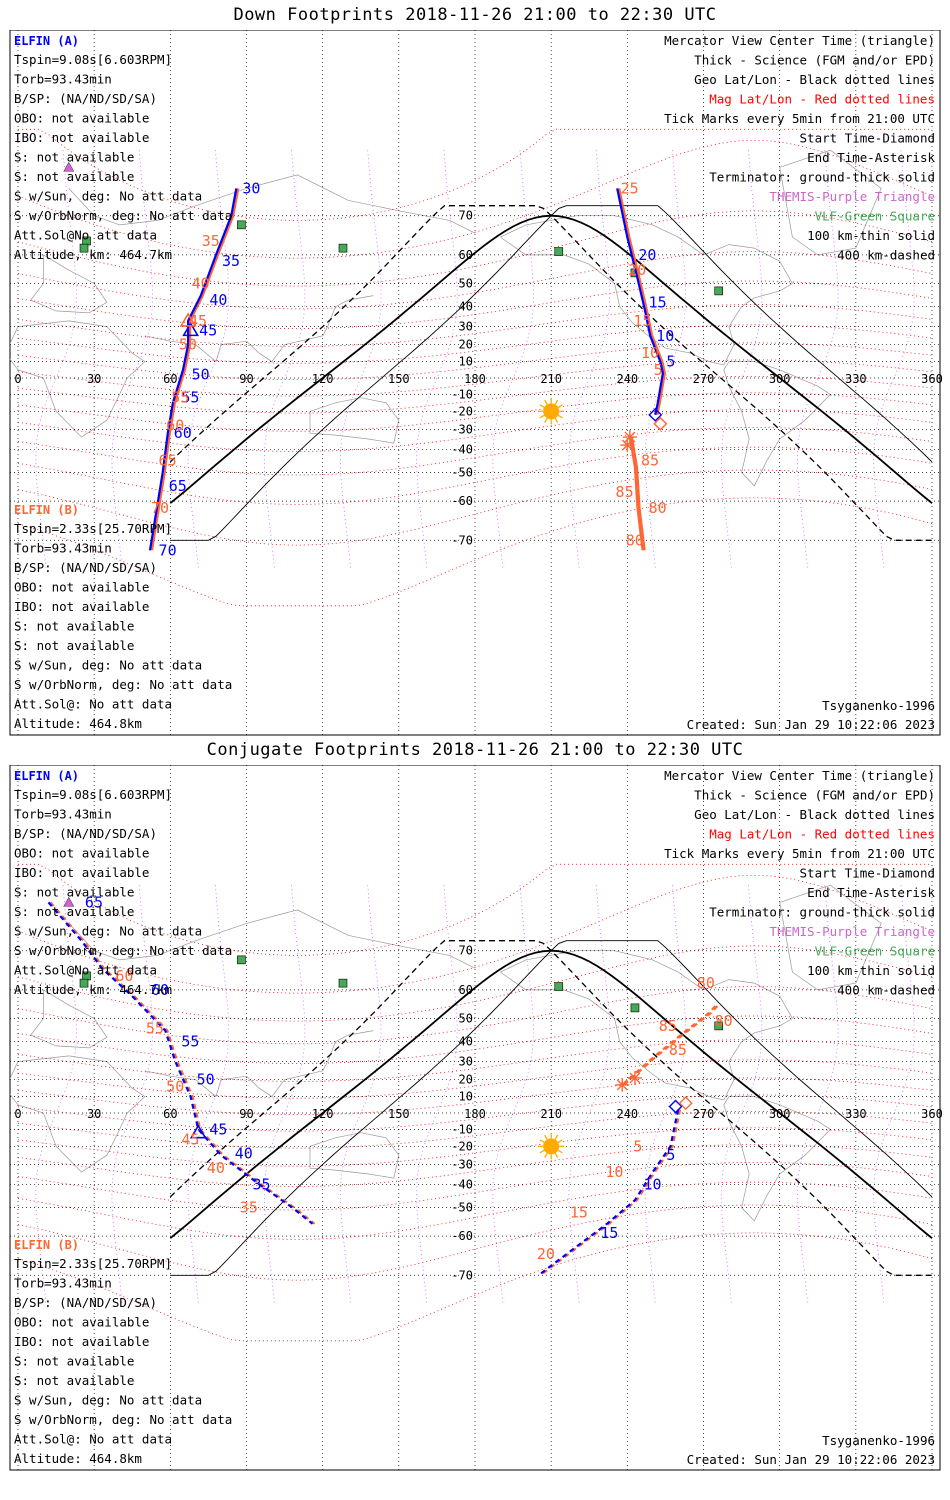 The image size is (950, 1500). What do you see at coordinates (867, 138) in the screenshot?
I see `legend-entry: Start Time-Diamond` at bounding box center [867, 138].